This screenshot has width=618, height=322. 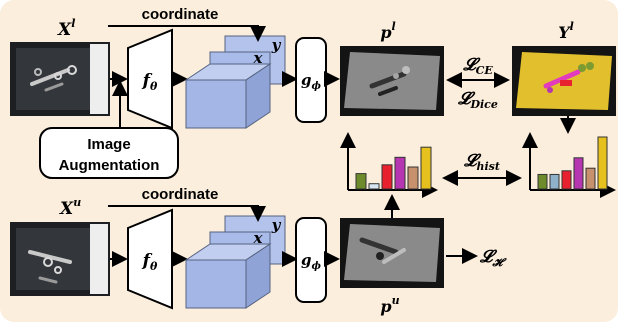 I want to click on loss-entropy-label: 𝓛𝓗, so click(x=493, y=258).